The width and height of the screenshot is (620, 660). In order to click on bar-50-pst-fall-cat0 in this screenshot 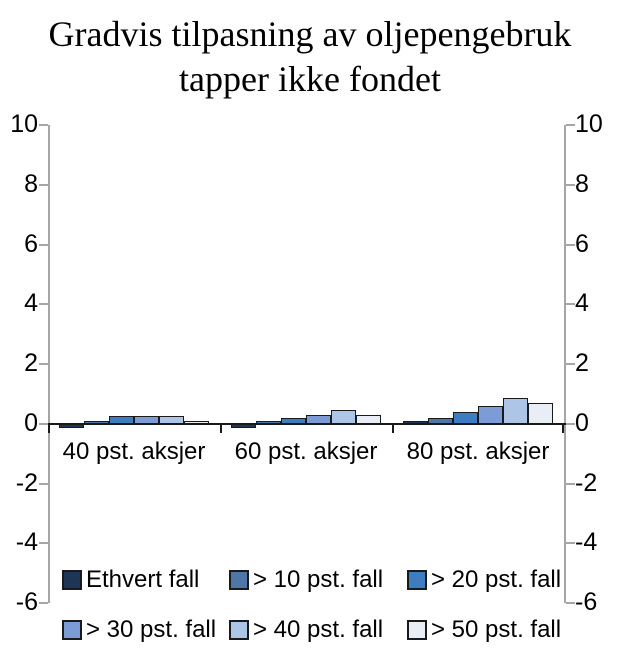, I will do `click(196, 422)`.